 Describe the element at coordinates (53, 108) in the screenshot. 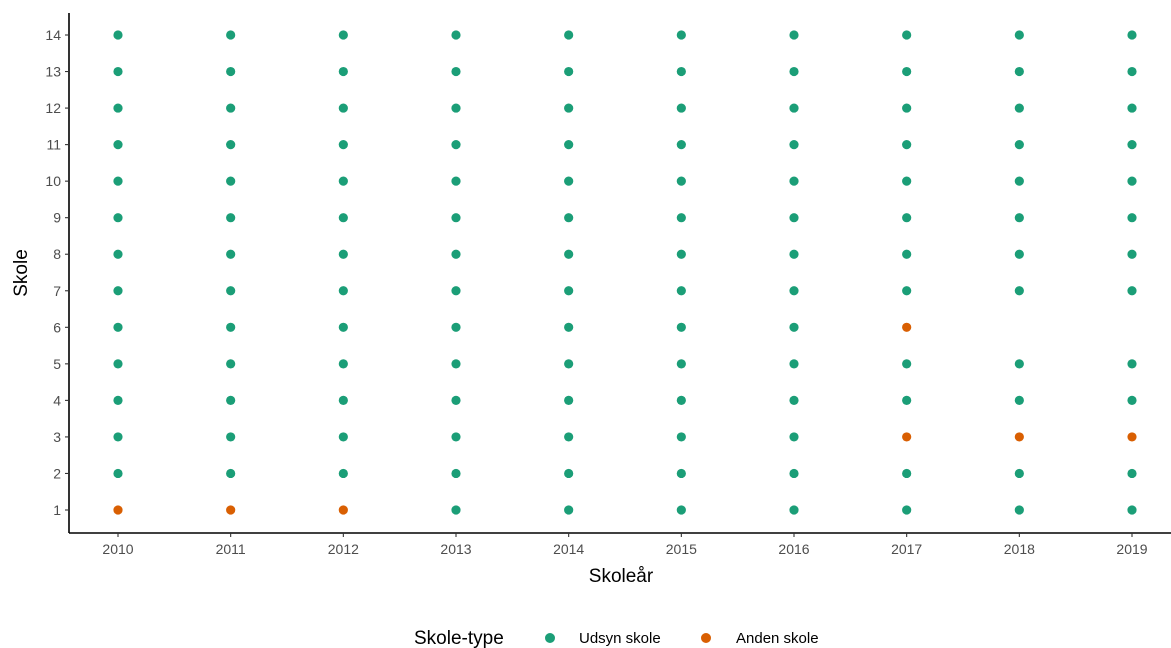

I see `y-tick-label: 12` at that location.